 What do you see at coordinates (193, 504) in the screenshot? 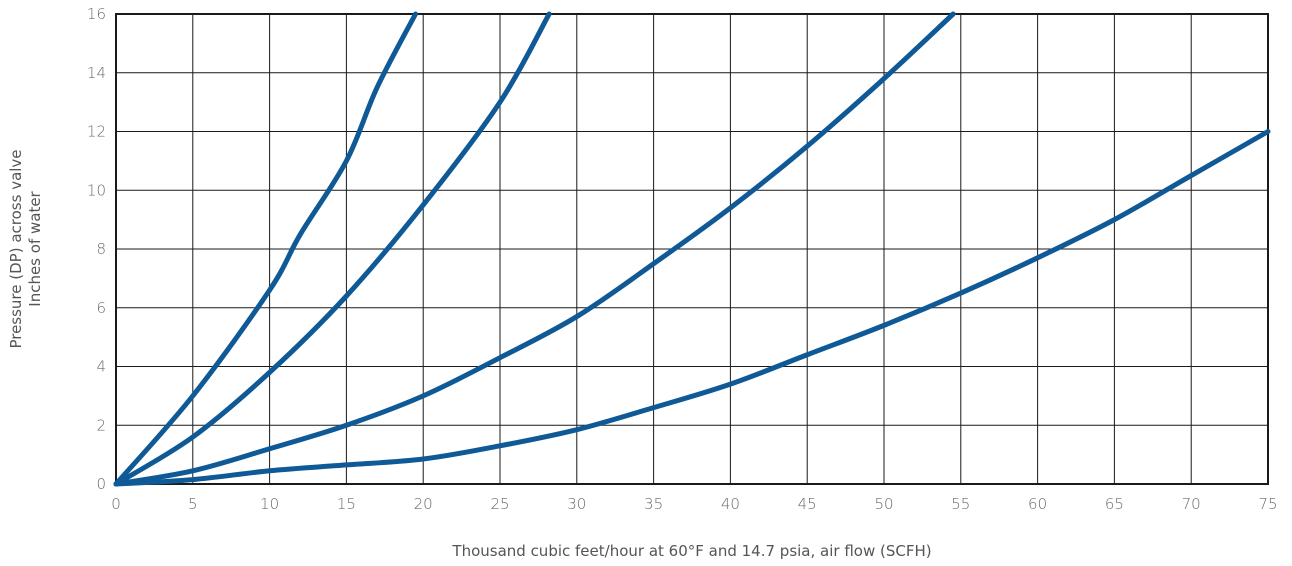
I see `x-tick-label: 5` at bounding box center [193, 504].